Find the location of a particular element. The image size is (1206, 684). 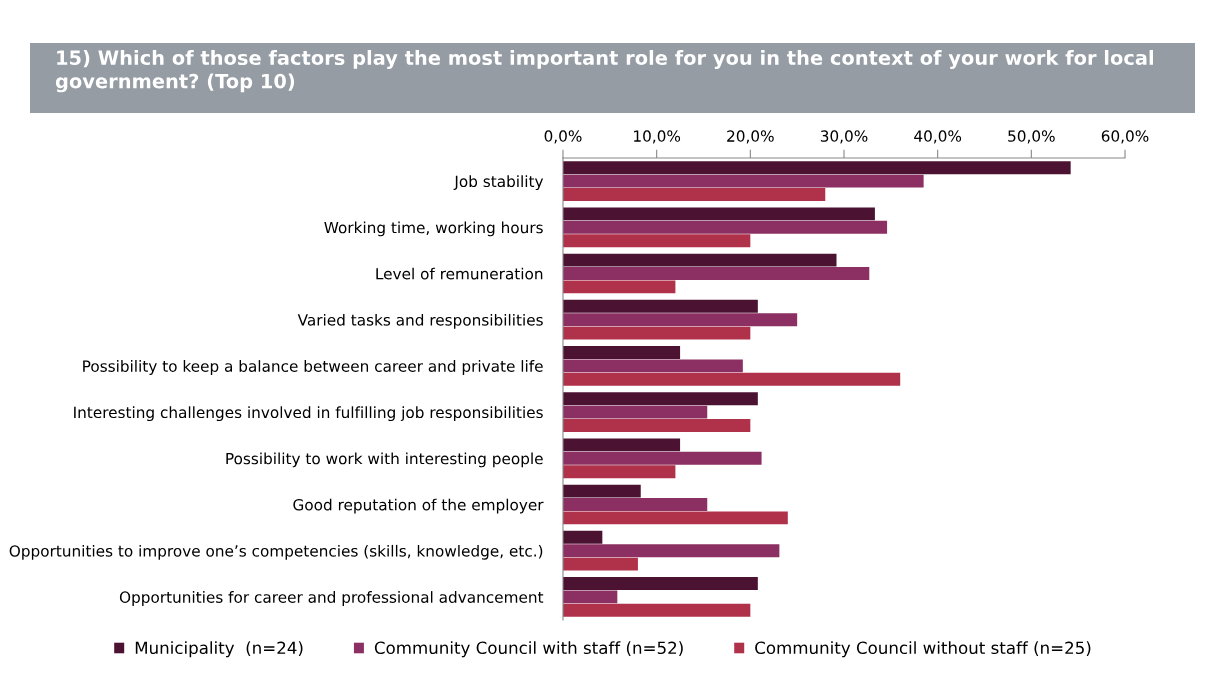

x-tick-label: 20,0% is located at coordinates (750, 137).